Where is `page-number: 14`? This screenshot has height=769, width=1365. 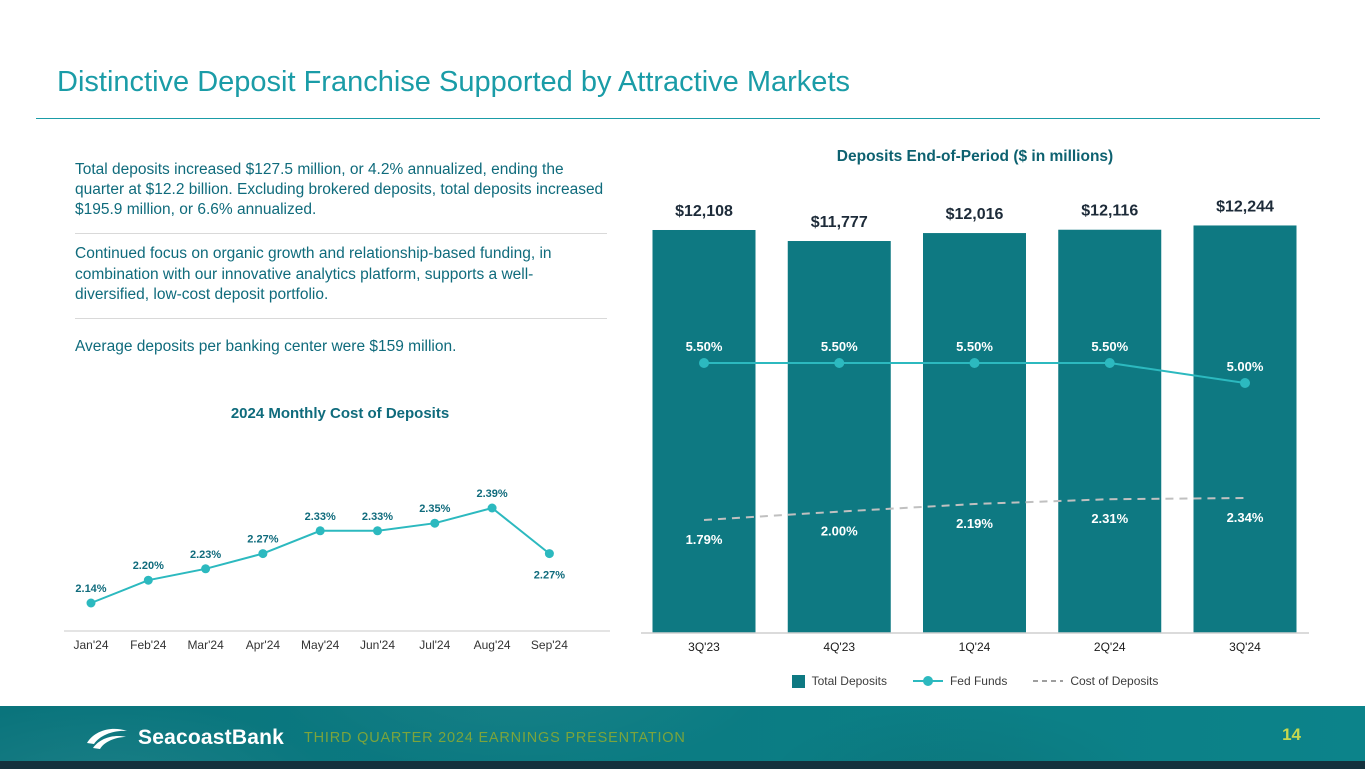 page-number: 14 is located at coordinates (1291, 734).